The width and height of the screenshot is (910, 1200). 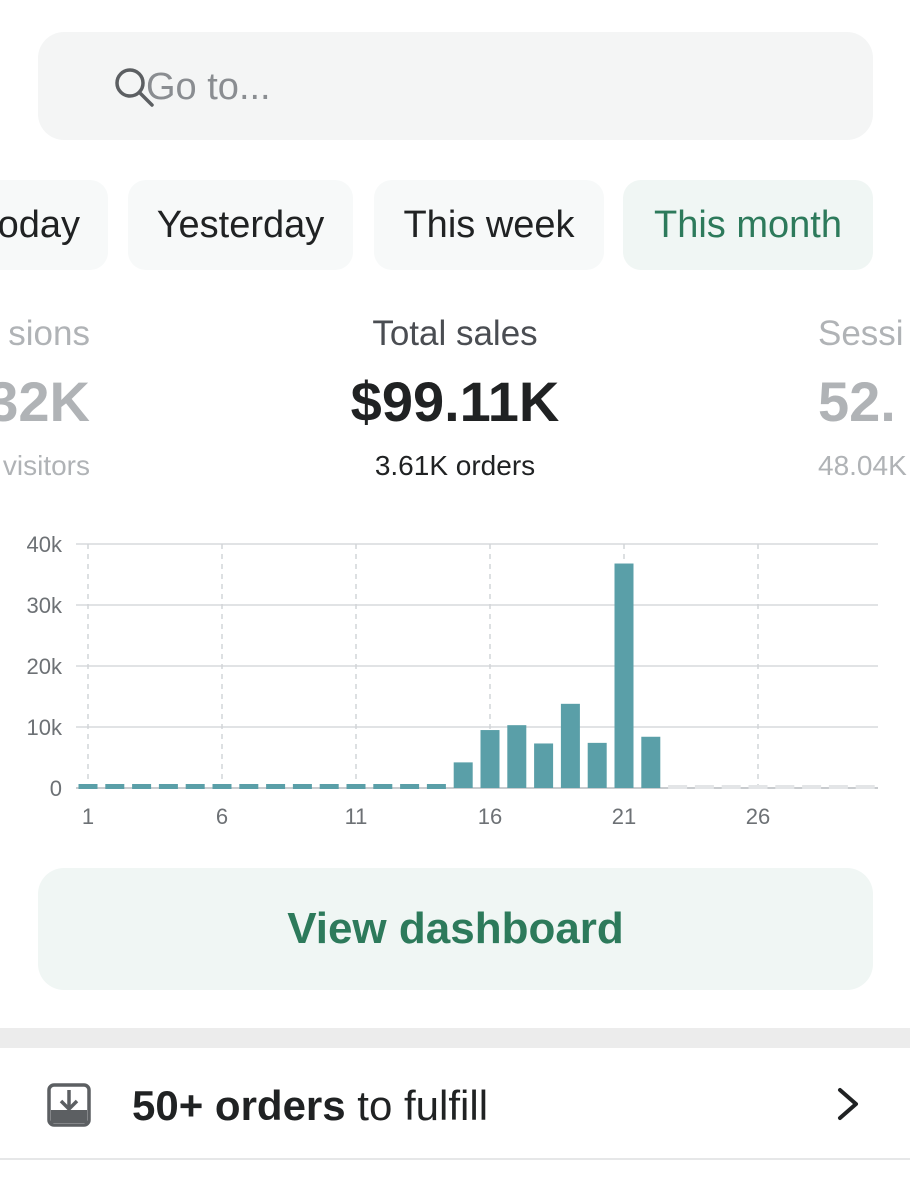 I want to click on tab-label: Yesterday, so click(x=240, y=224).